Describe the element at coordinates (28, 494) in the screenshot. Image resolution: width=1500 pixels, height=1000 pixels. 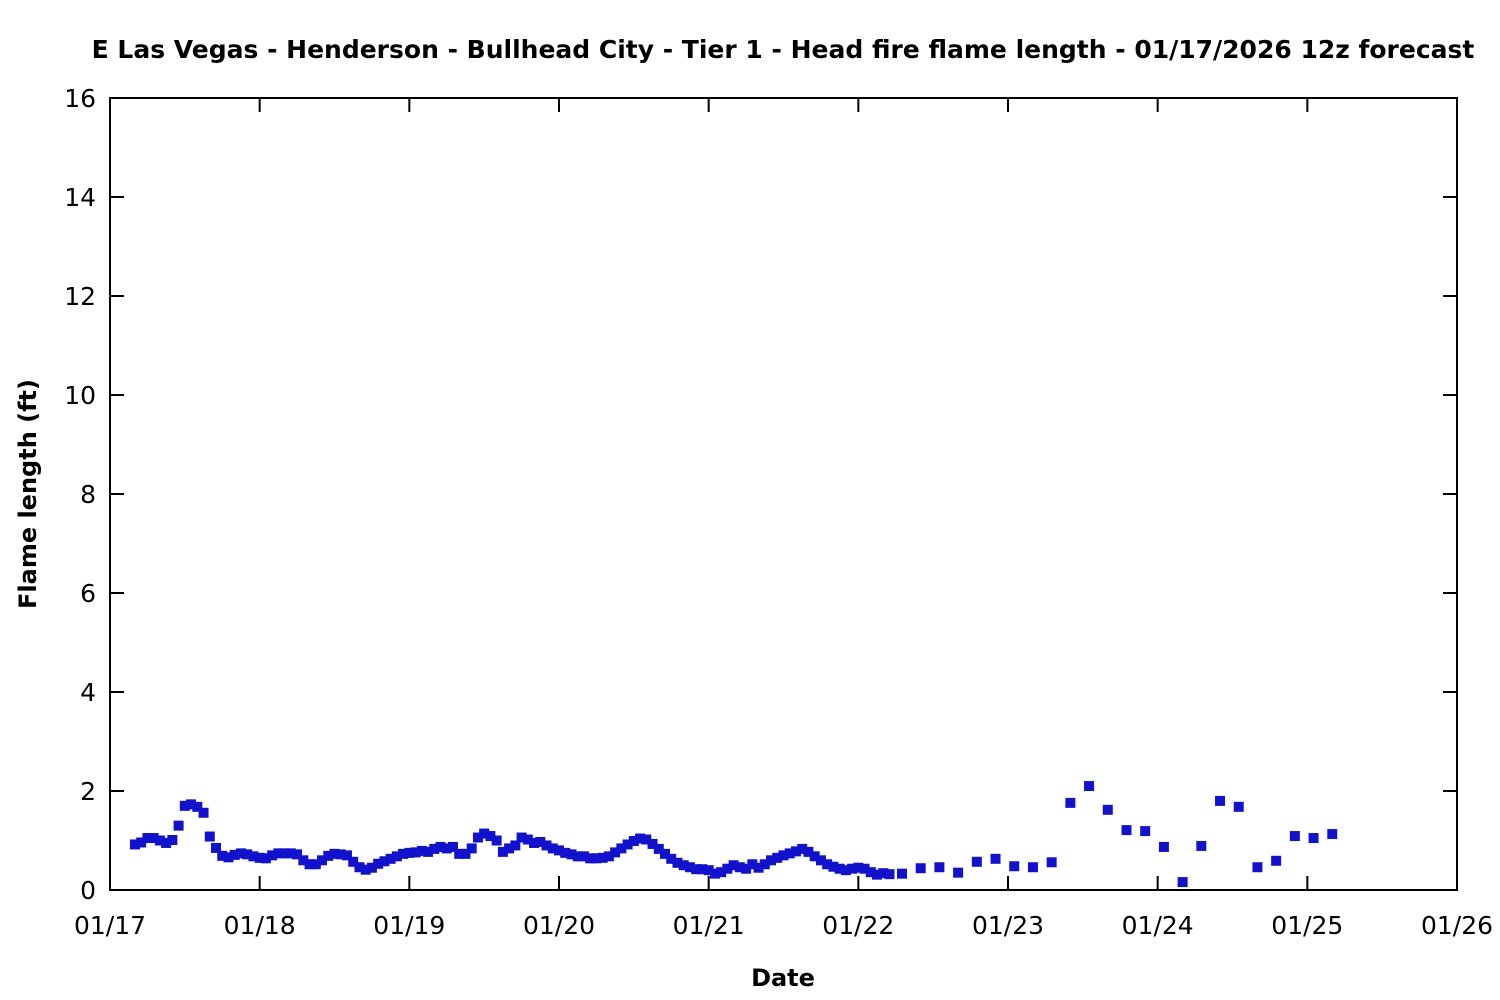
I see `y-axis-label: Flame length (ft)` at that location.